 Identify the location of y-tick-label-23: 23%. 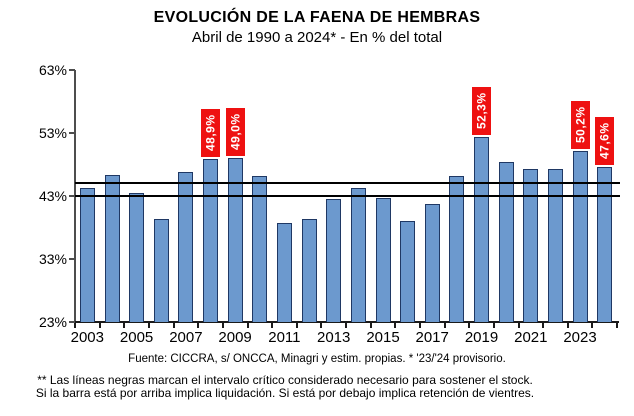
(52, 322).